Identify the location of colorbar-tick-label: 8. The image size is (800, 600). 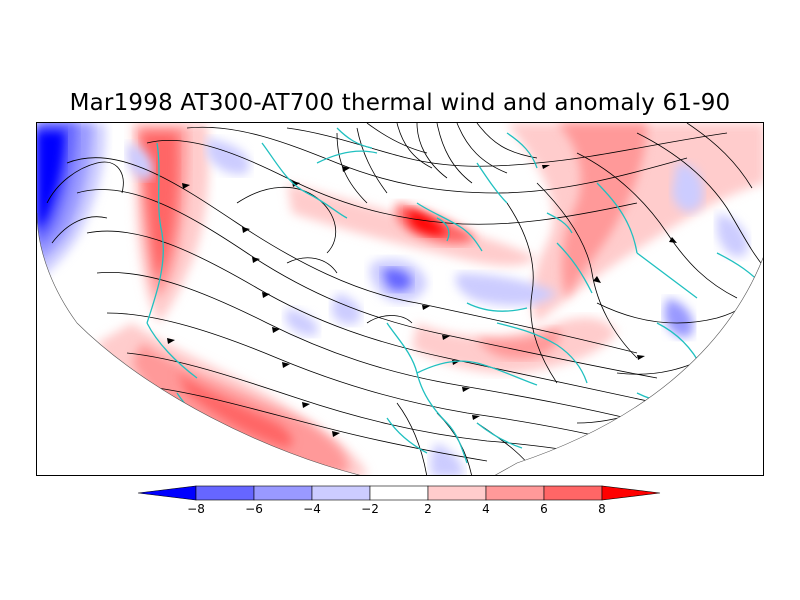
(602, 509).